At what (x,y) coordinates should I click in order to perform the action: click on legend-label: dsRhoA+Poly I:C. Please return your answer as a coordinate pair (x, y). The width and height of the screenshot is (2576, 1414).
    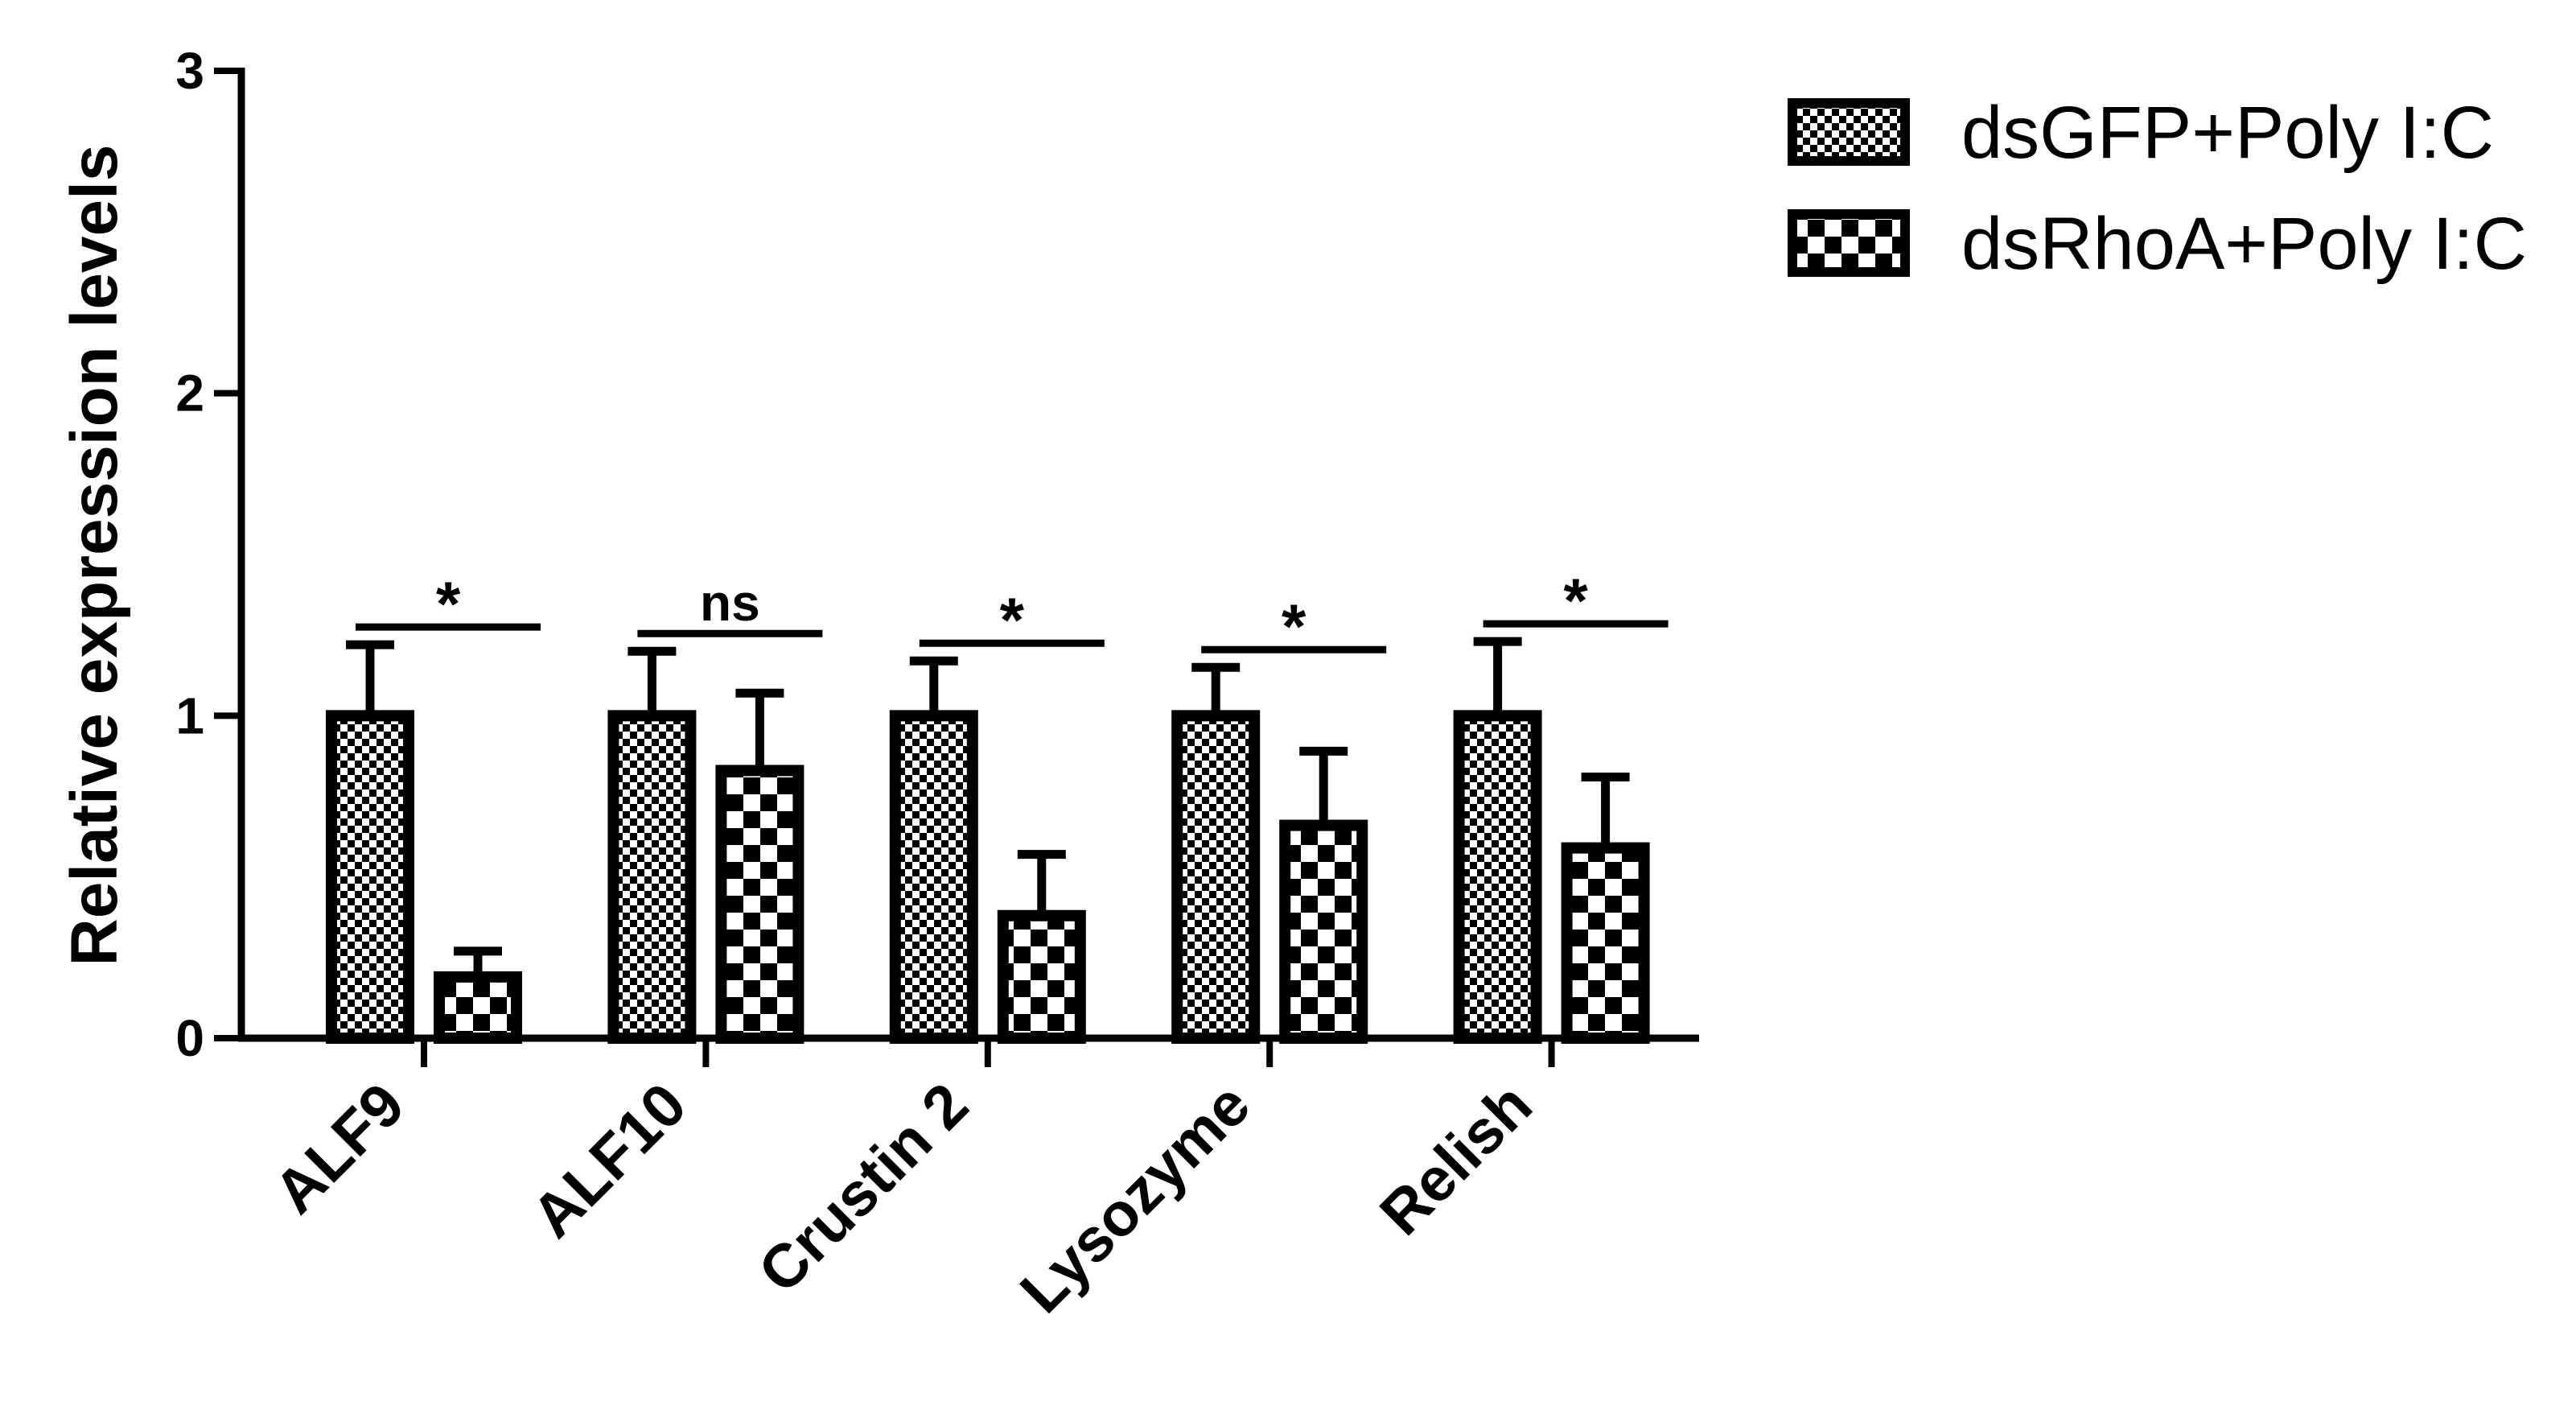
    Looking at the image, I should click on (2244, 244).